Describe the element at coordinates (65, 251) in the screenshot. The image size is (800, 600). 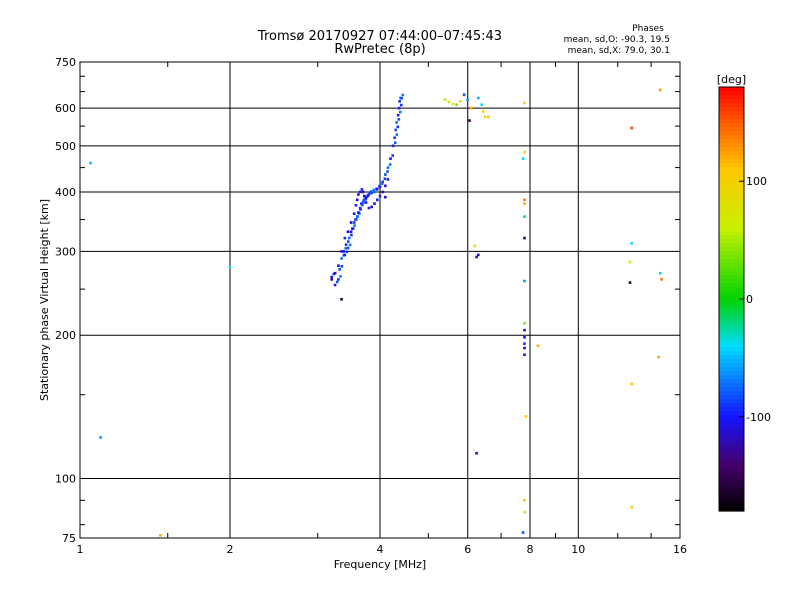
I see `y-tick-label: 300` at that location.